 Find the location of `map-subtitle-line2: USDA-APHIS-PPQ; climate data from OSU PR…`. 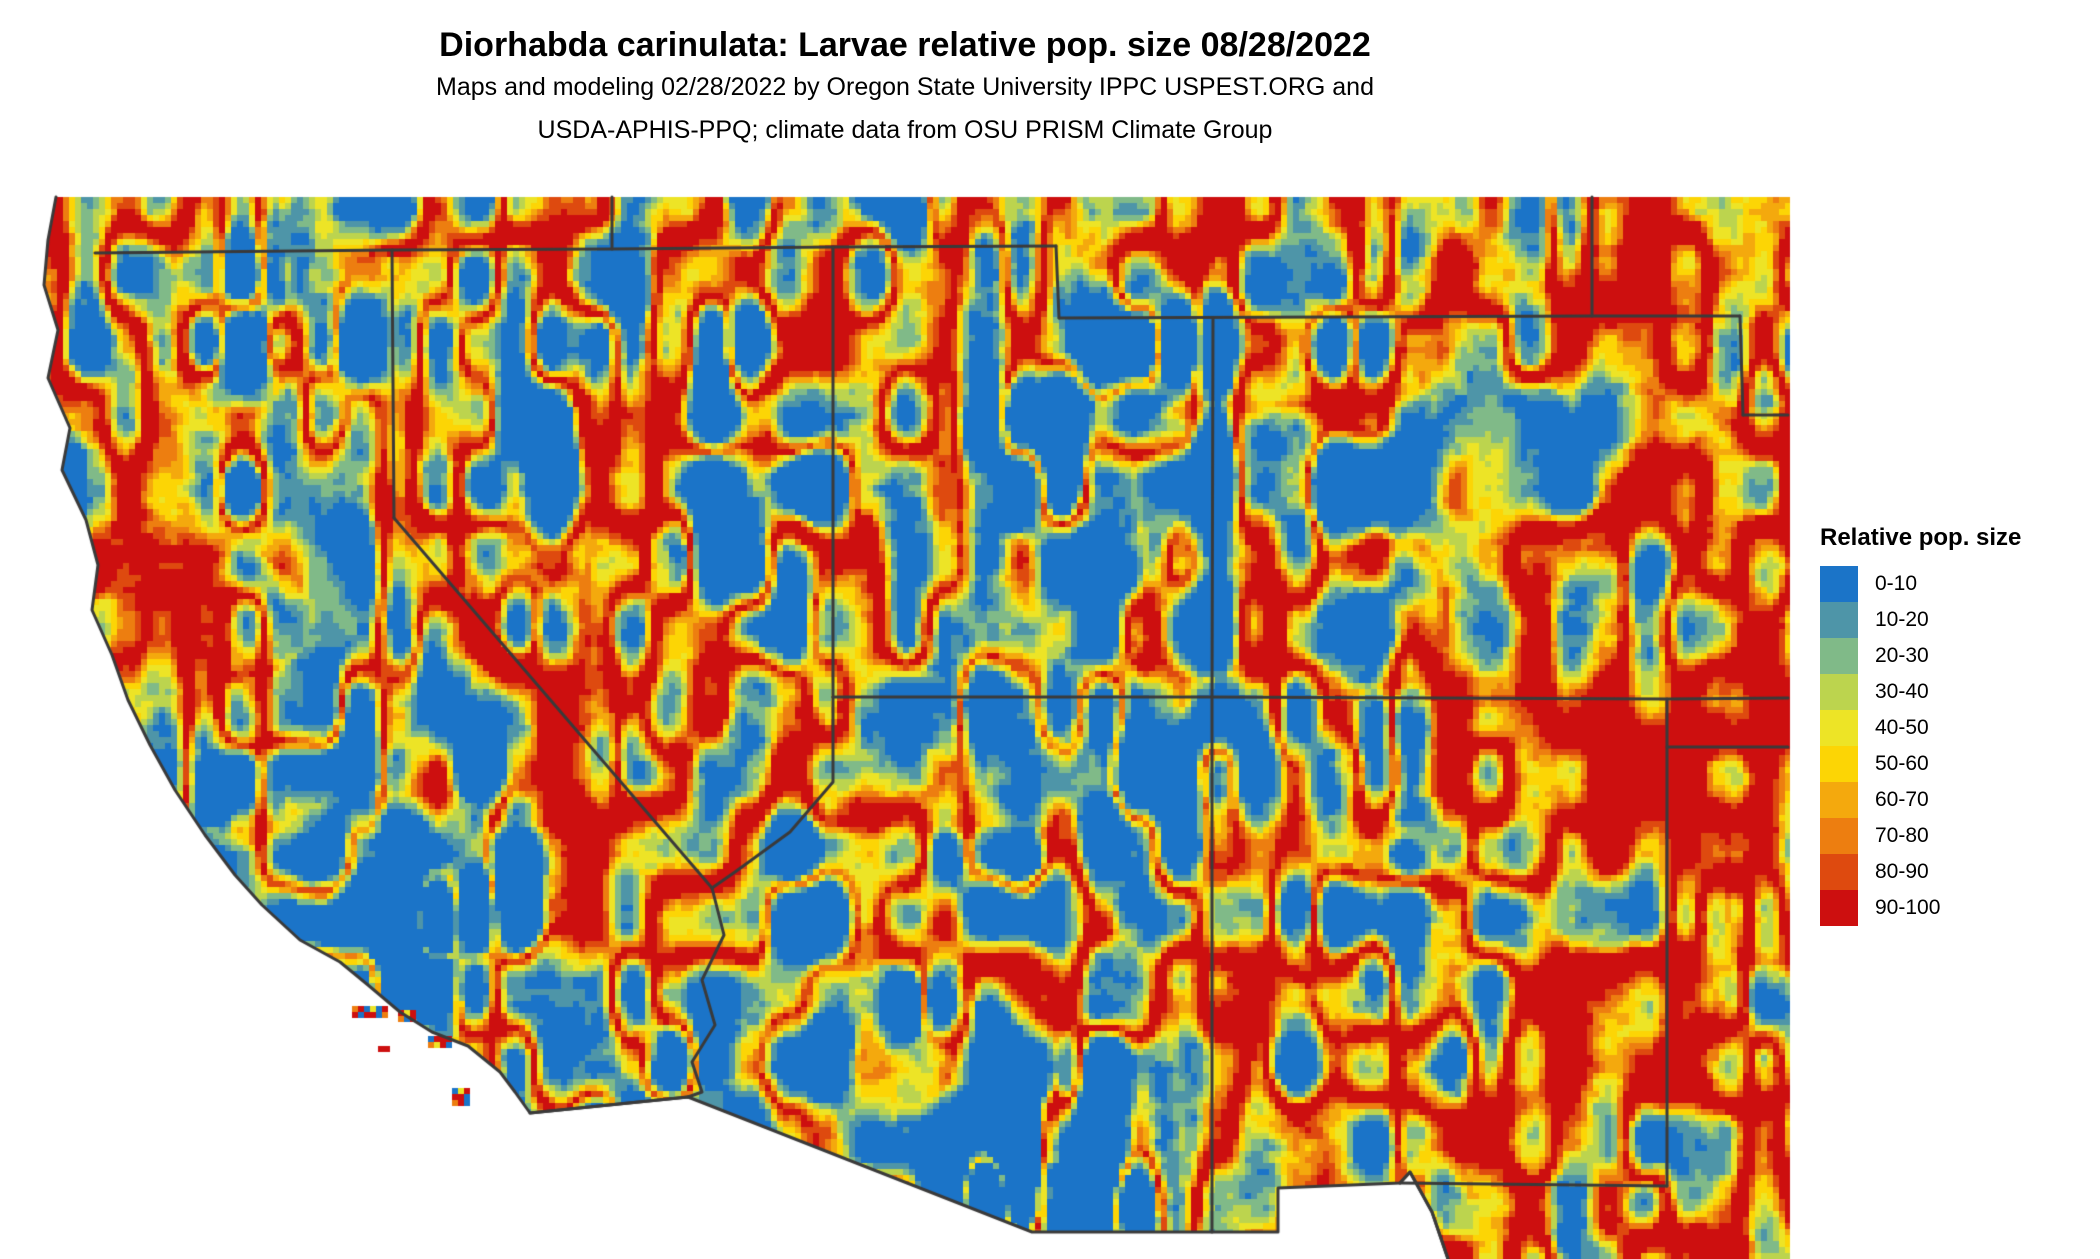

map-subtitle-line2: USDA-APHIS-PPQ; climate data from OSU PR… is located at coordinates (905, 130).